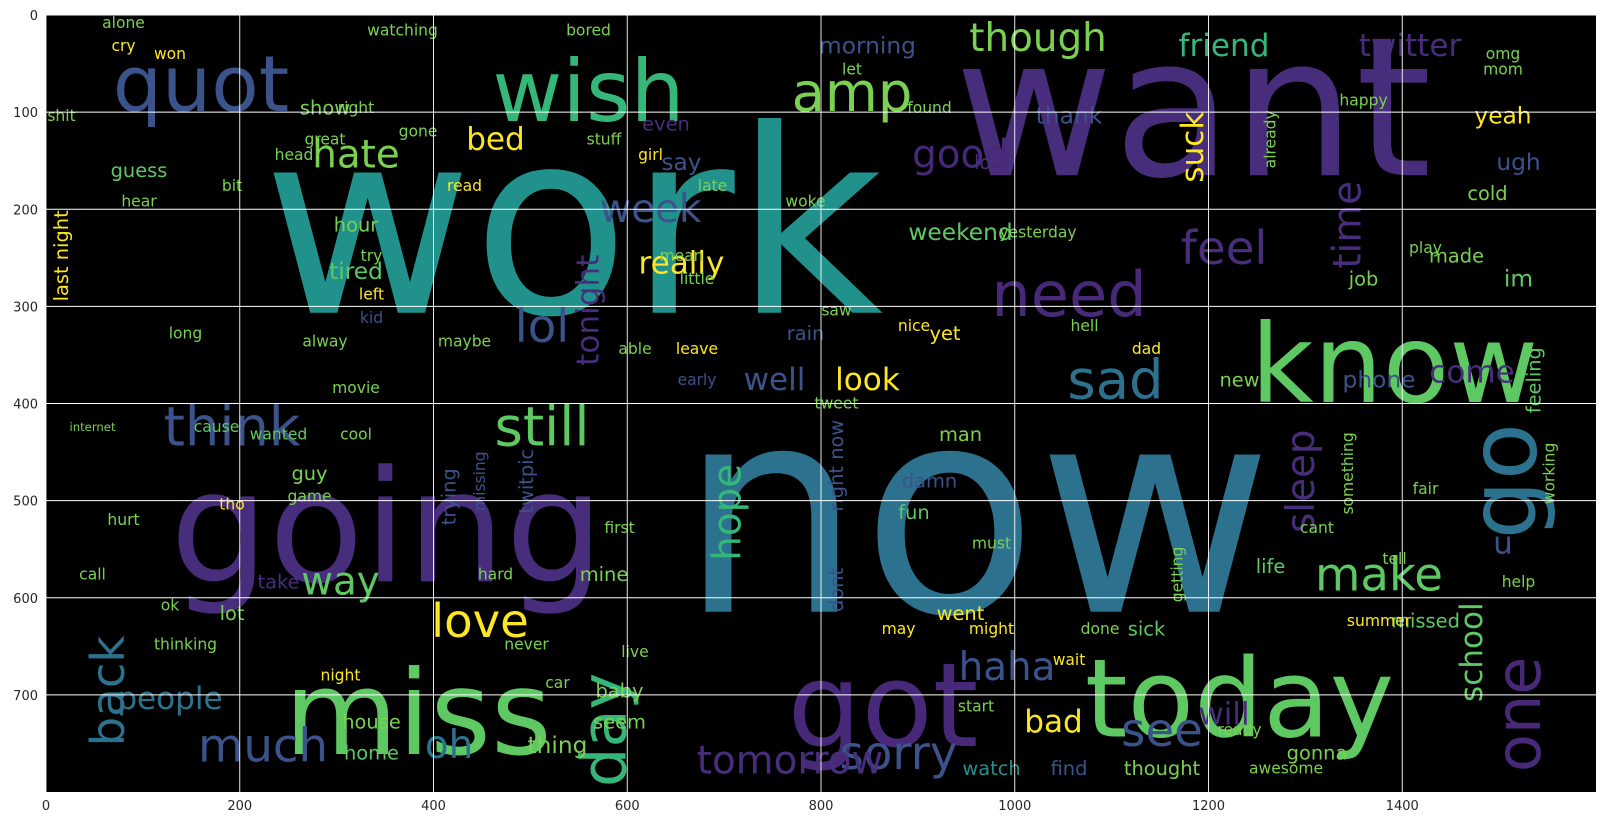 Image resolution: width=1606 pixels, height=823 pixels. Describe the element at coordinates (991, 162) in the screenshot. I see `word-lost: lost` at that location.